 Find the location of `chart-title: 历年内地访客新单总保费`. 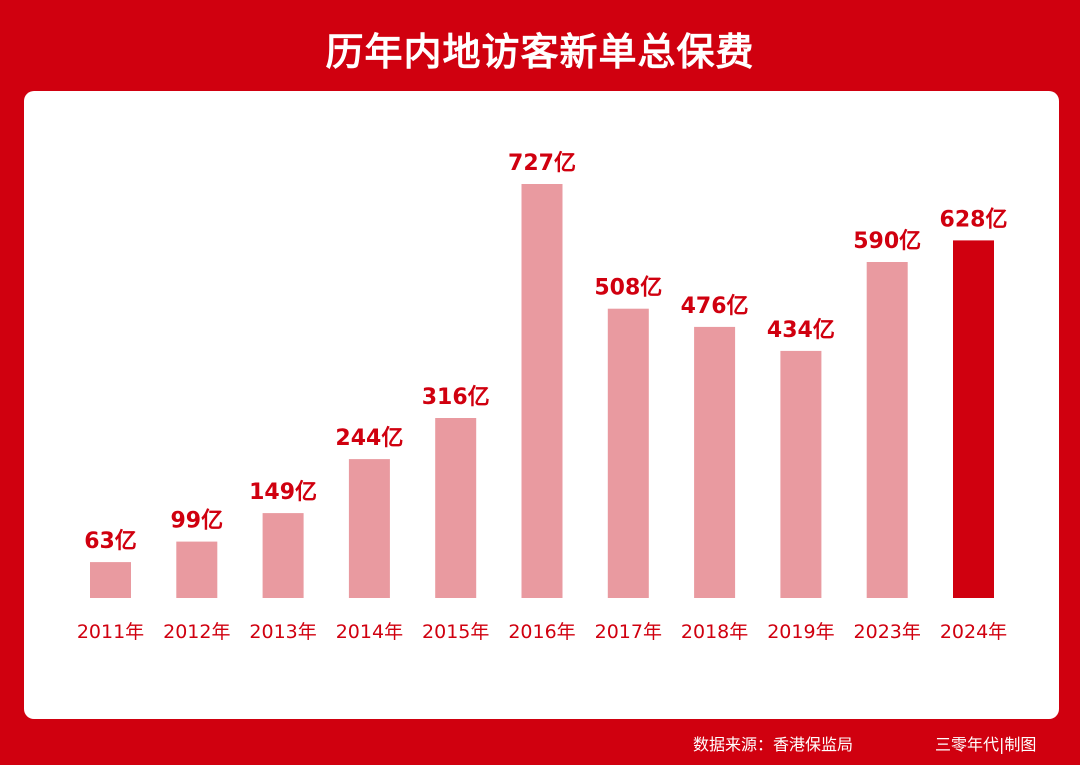

chart-title: 历年内地访客新单总保费 is located at coordinates (540, 52).